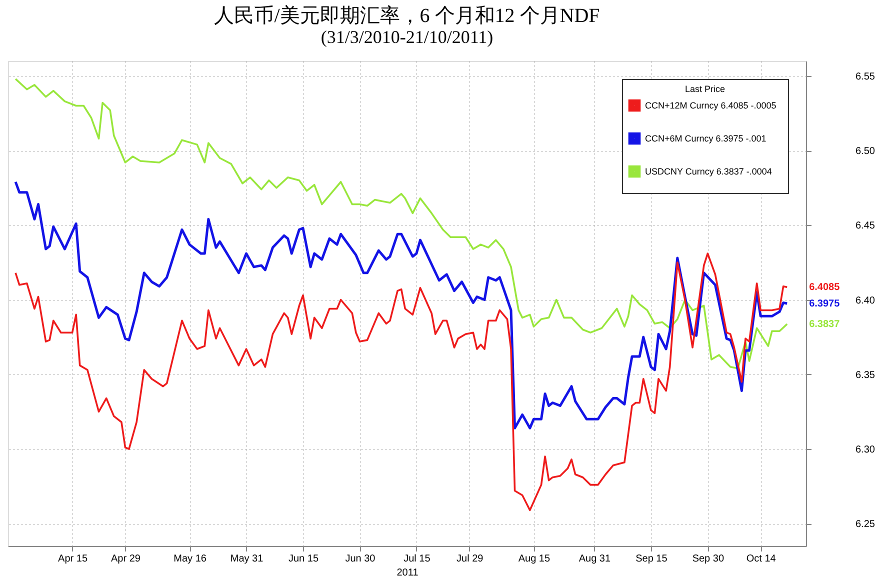  What do you see at coordinates (866, 524) in the screenshot?
I see `y-tick-label: 6.25` at bounding box center [866, 524].